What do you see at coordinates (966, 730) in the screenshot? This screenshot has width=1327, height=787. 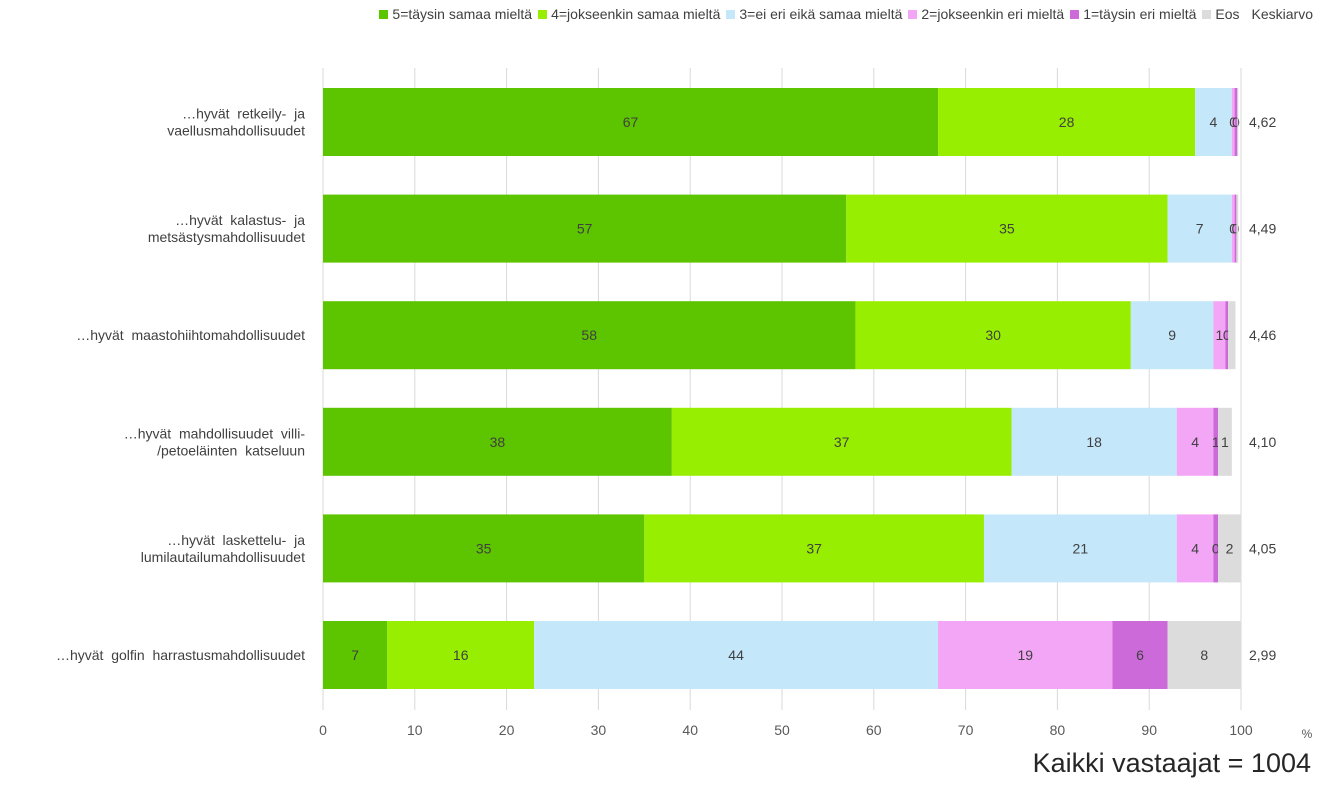 I see `x-tick-label: 70` at bounding box center [966, 730].